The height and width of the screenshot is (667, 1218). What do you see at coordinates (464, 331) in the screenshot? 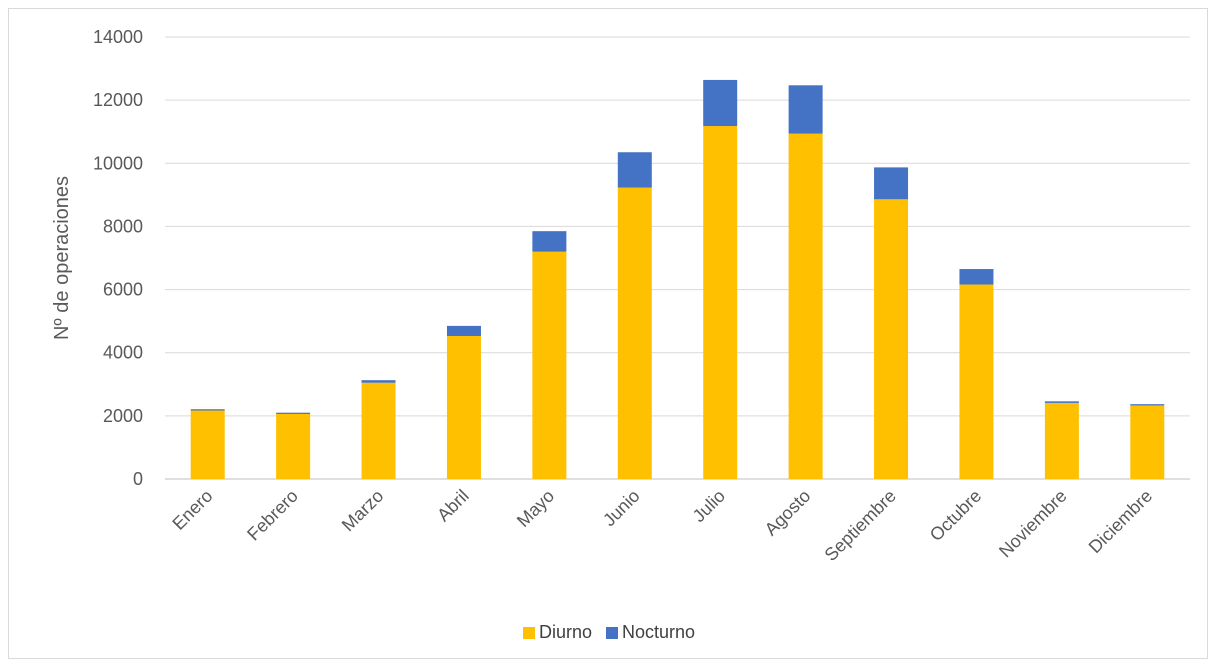
I see `bar-nocturno-abril` at bounding box center [464, 331].